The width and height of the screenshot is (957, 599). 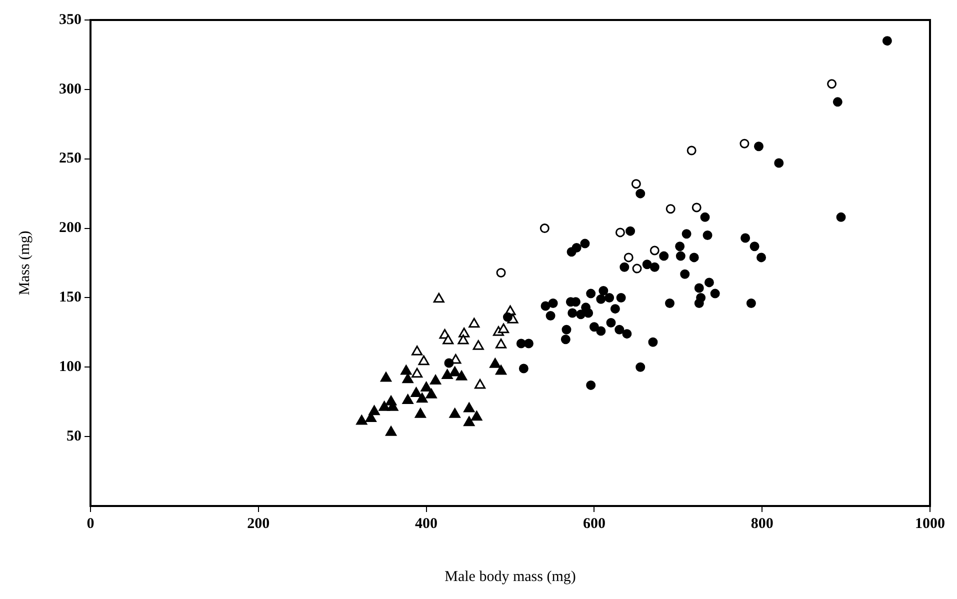 I want to click on x-tick-label: 1000, so click(x=930, y=524).